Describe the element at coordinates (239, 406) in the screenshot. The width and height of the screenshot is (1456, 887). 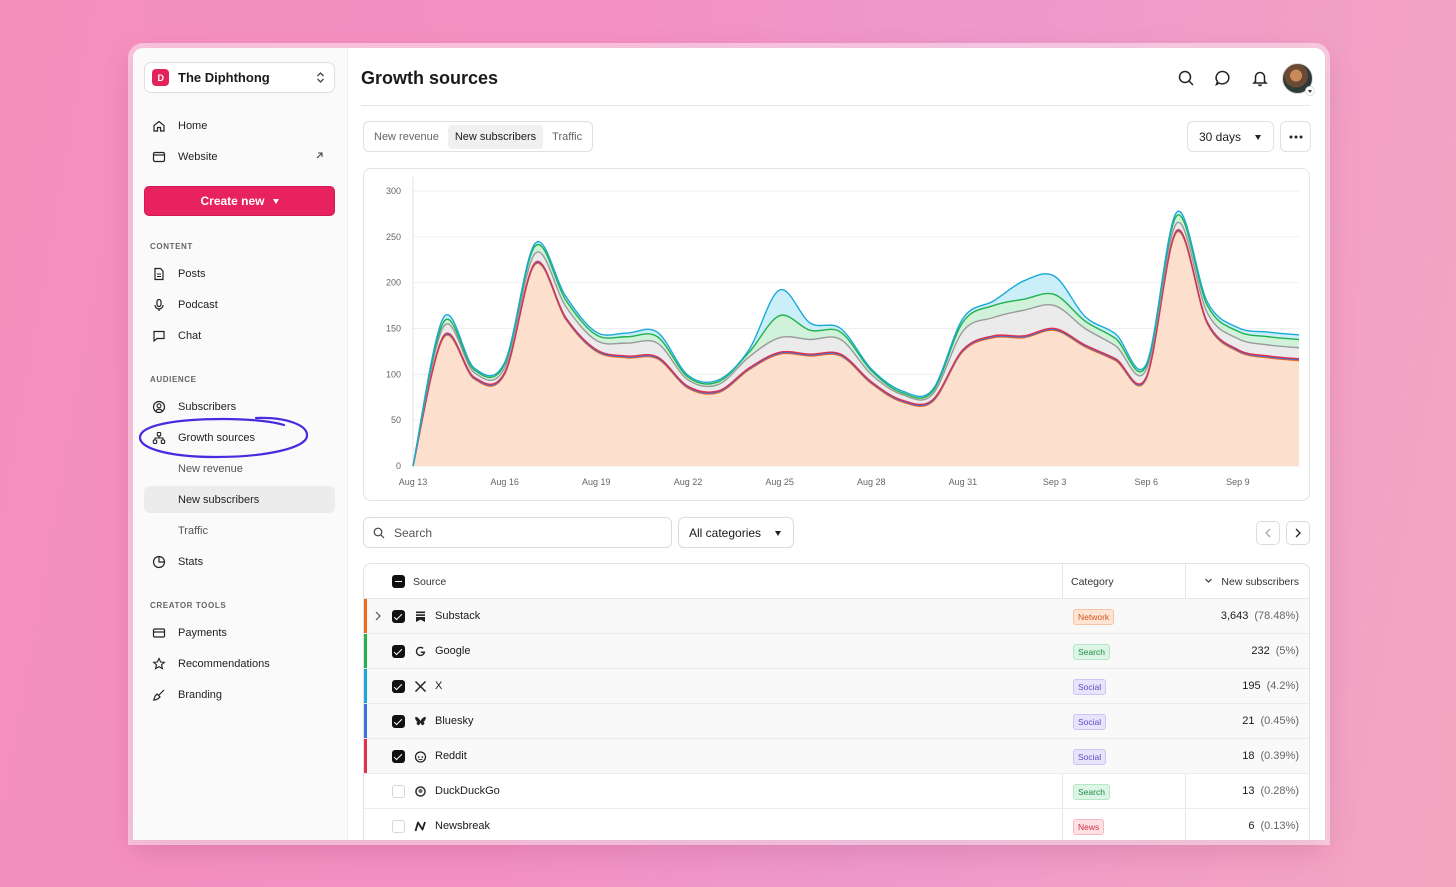
I see `sidebar-item-subscribers: Subscribers` at that location.